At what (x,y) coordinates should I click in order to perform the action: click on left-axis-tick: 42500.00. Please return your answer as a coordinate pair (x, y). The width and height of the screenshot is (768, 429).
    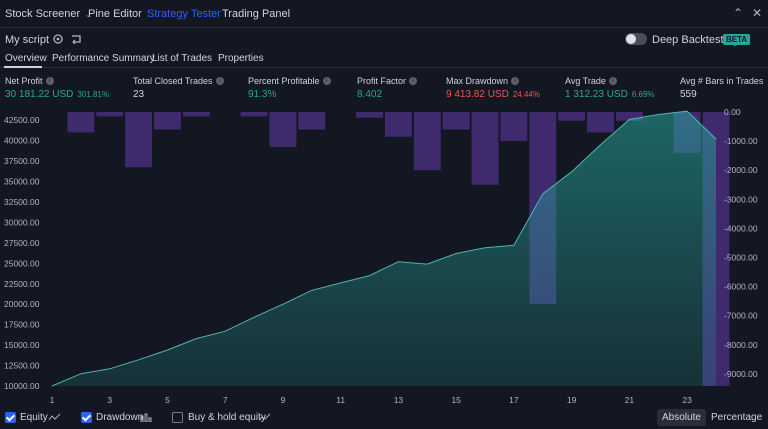
    Looking at the image, I should click on (22, 120).